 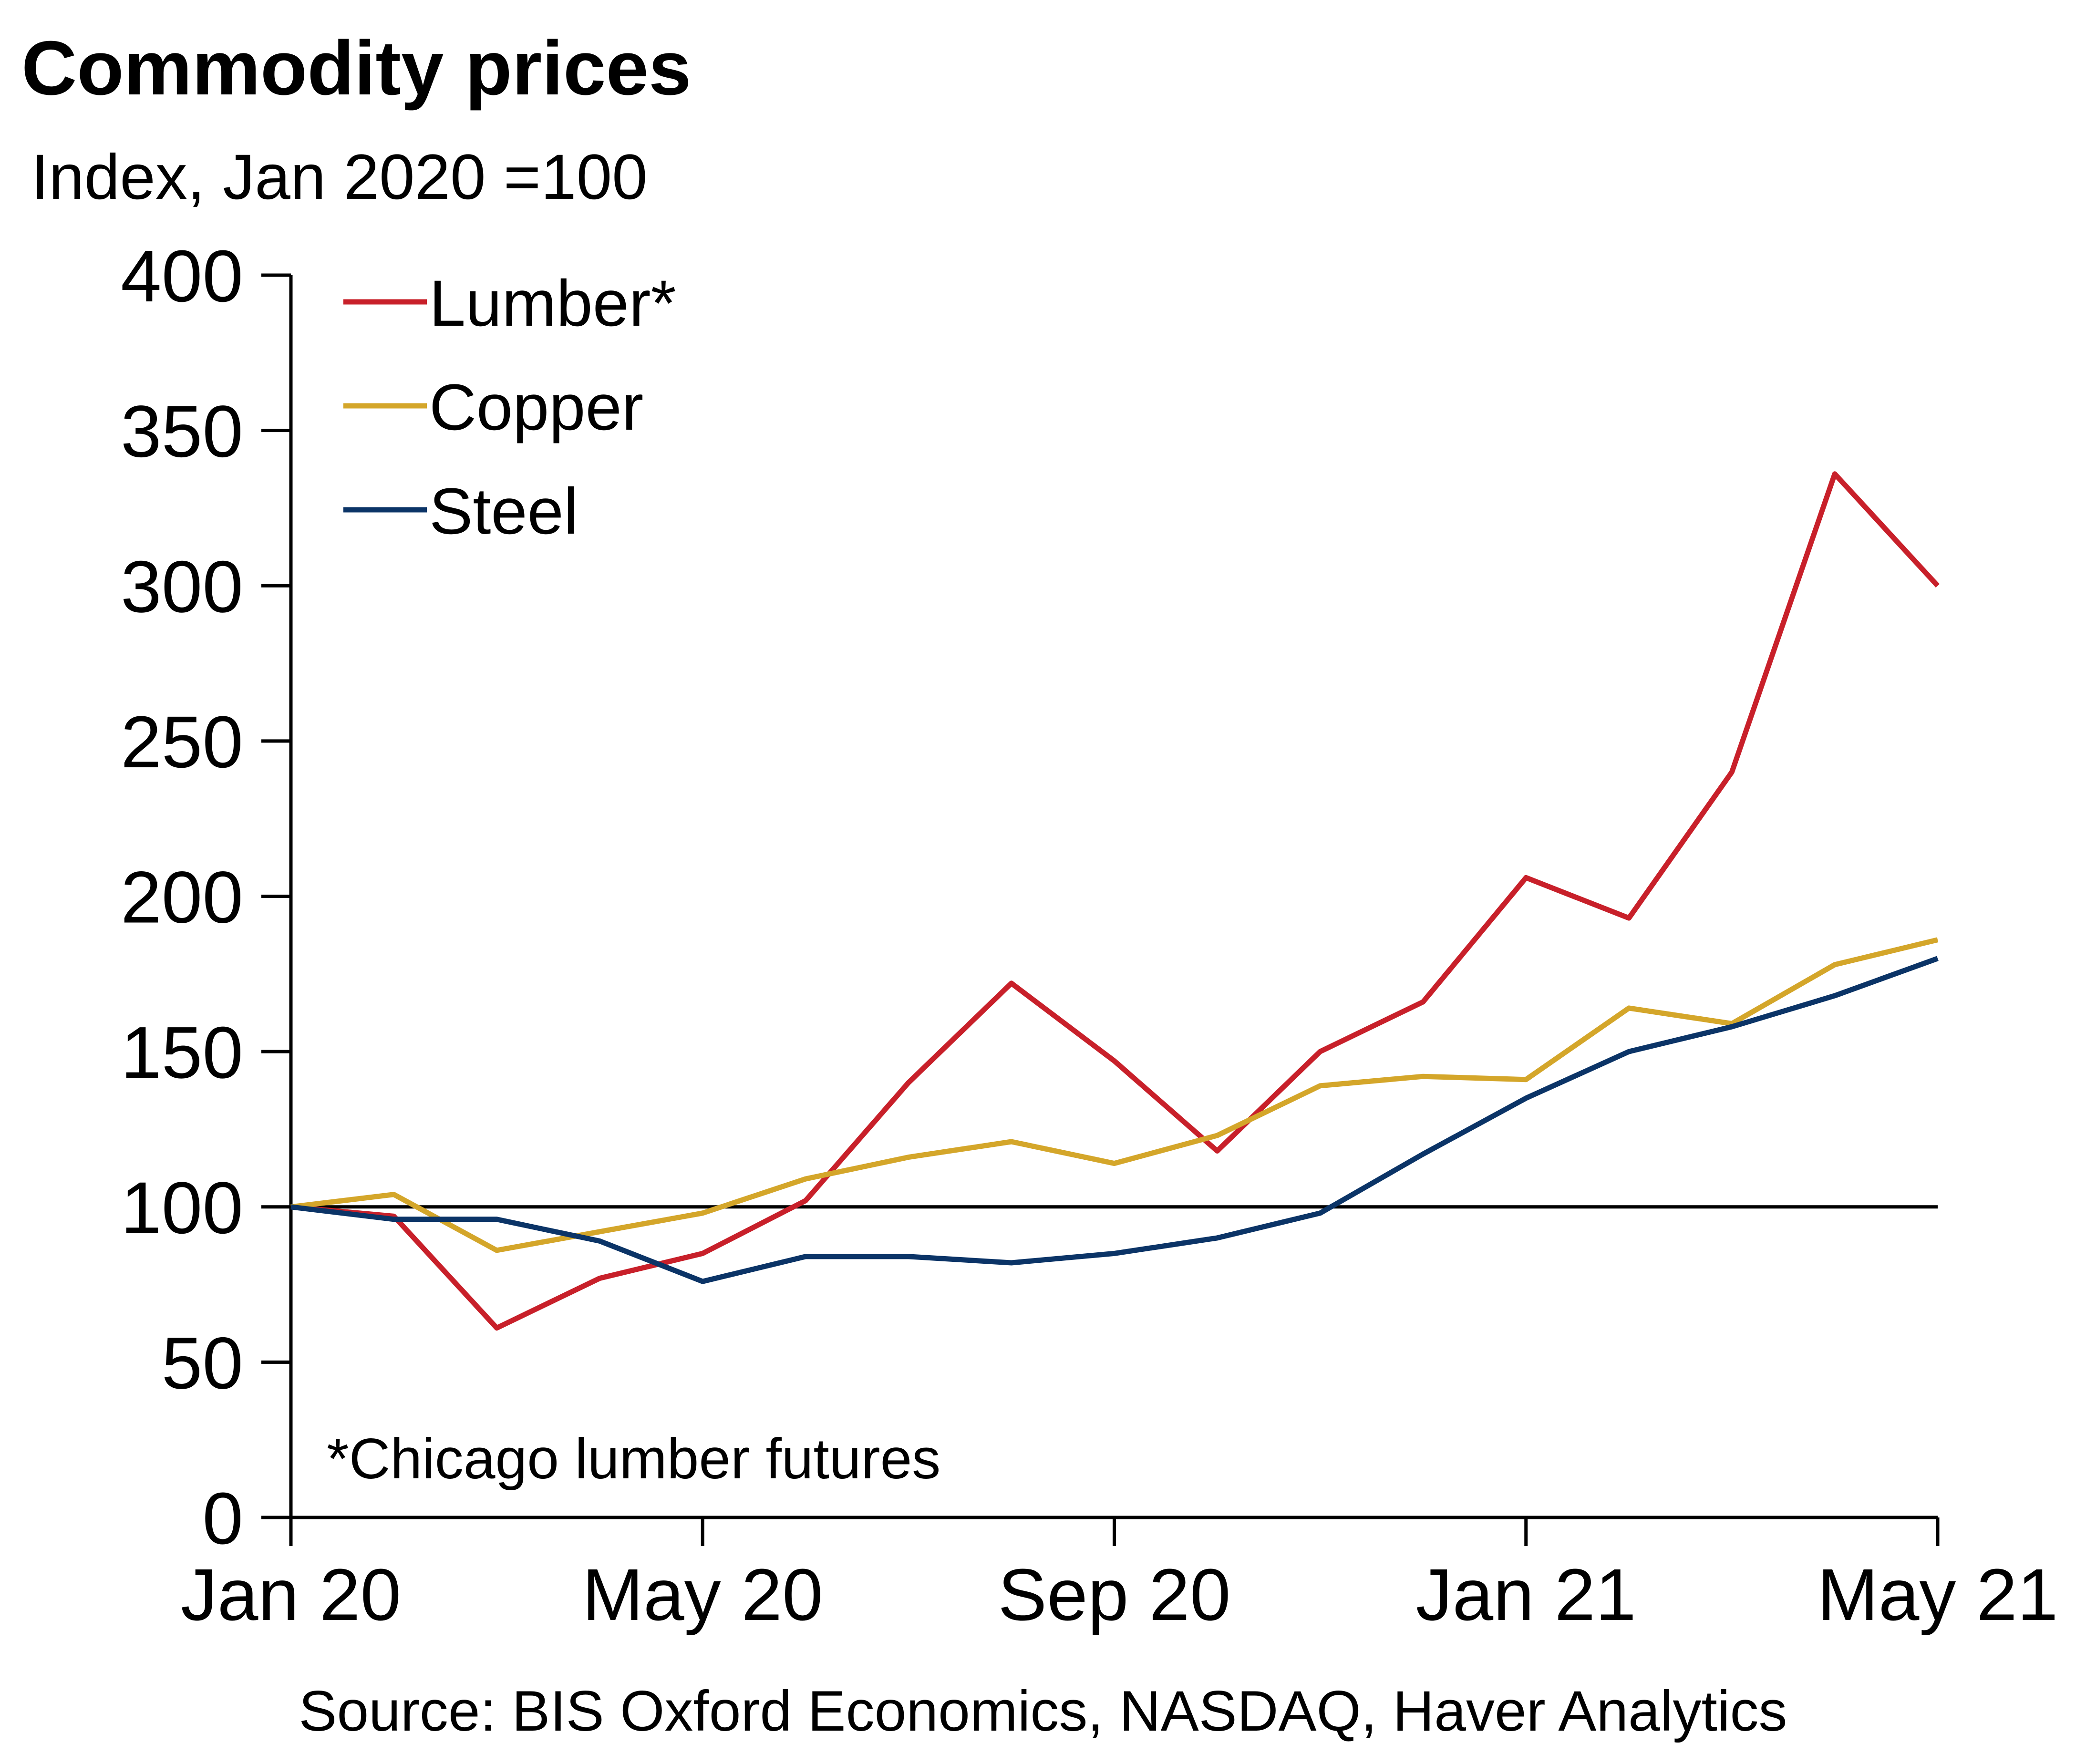 I want to click on y-tick-label: 250, so click(x=182, y=742).